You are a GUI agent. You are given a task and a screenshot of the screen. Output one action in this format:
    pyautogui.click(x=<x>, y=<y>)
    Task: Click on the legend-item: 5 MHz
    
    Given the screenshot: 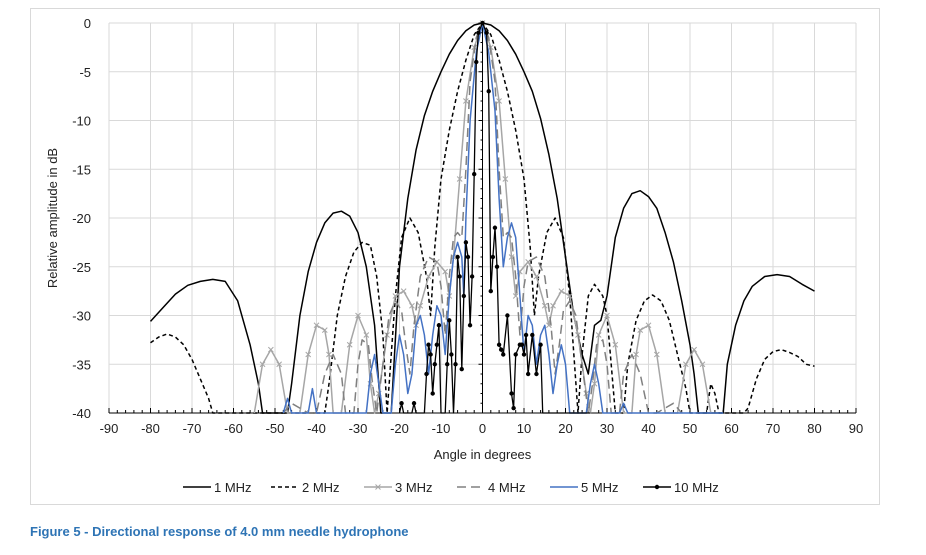 What is the action you would take?
    pyautogui.click(x=584, y=487)
    